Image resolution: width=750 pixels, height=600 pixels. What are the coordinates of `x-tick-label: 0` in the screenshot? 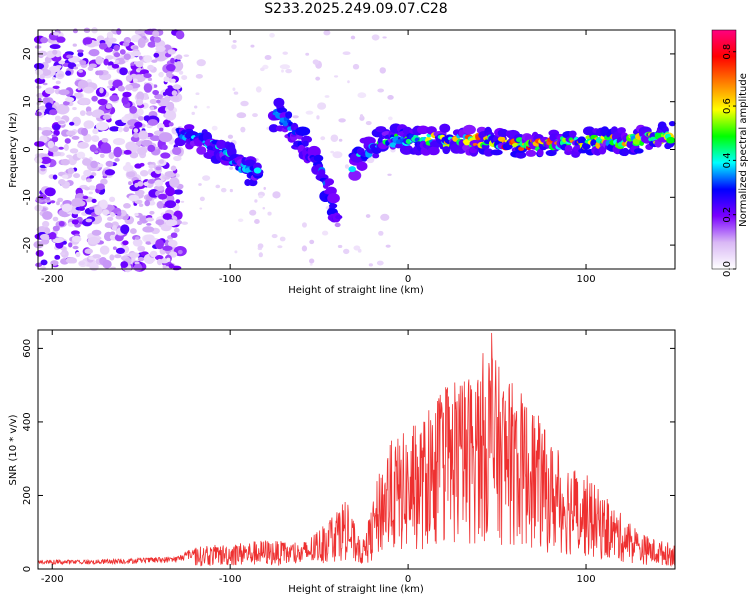 It's located at (408, 579).